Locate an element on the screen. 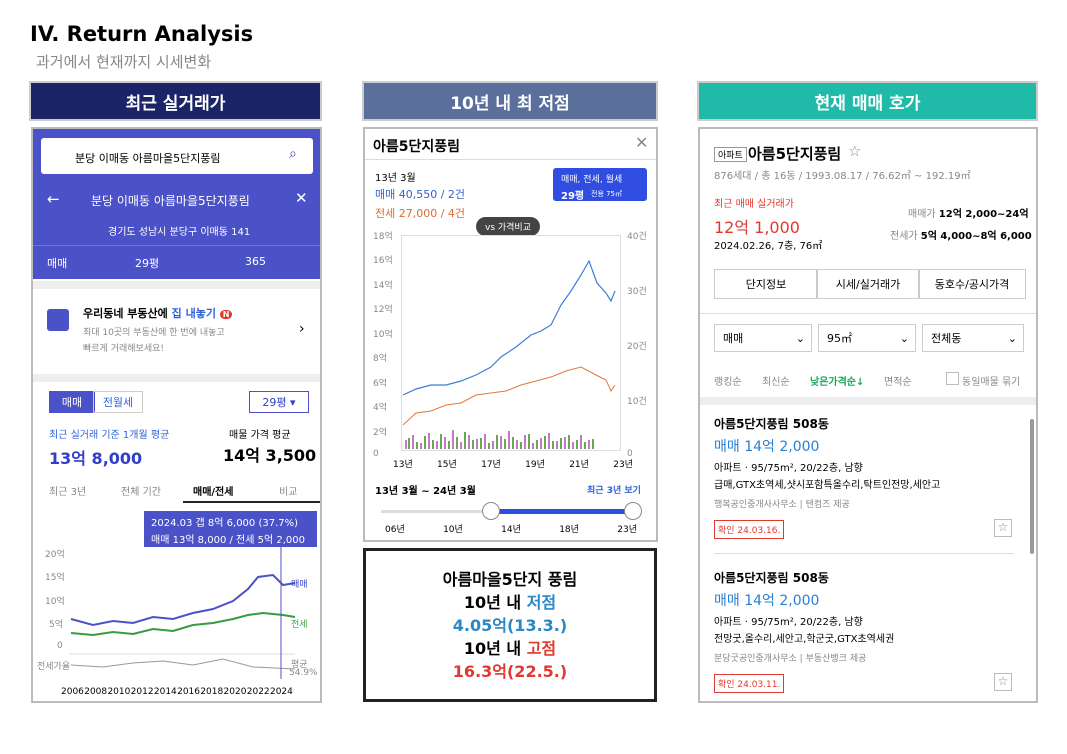  date: 13년 3월 is located at coordinates (395, 178).